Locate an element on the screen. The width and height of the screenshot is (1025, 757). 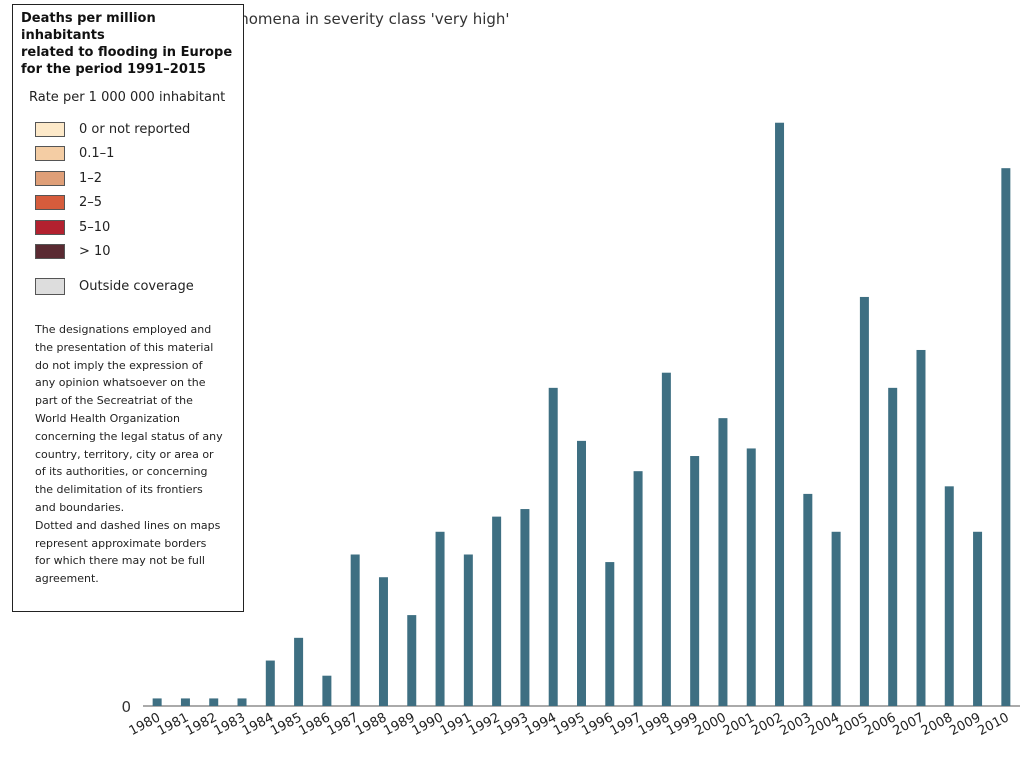
legend-label: Outside coverage is located at coordinates (136, 286).